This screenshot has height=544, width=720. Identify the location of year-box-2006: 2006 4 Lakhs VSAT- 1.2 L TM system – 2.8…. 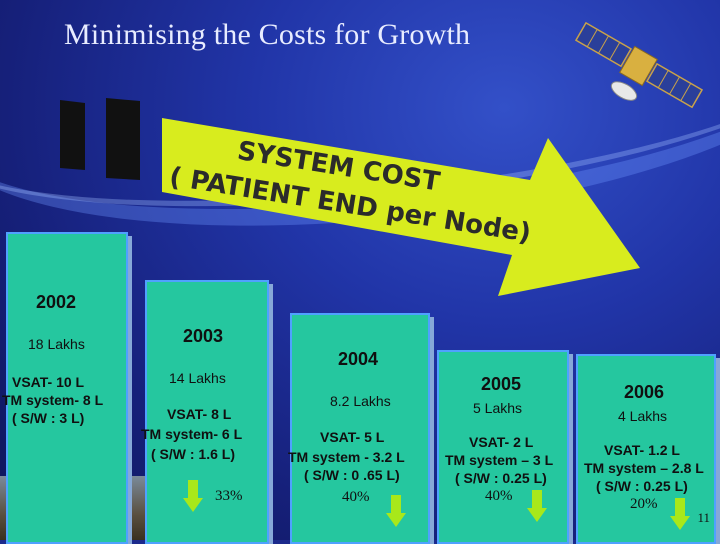
(646, 449).